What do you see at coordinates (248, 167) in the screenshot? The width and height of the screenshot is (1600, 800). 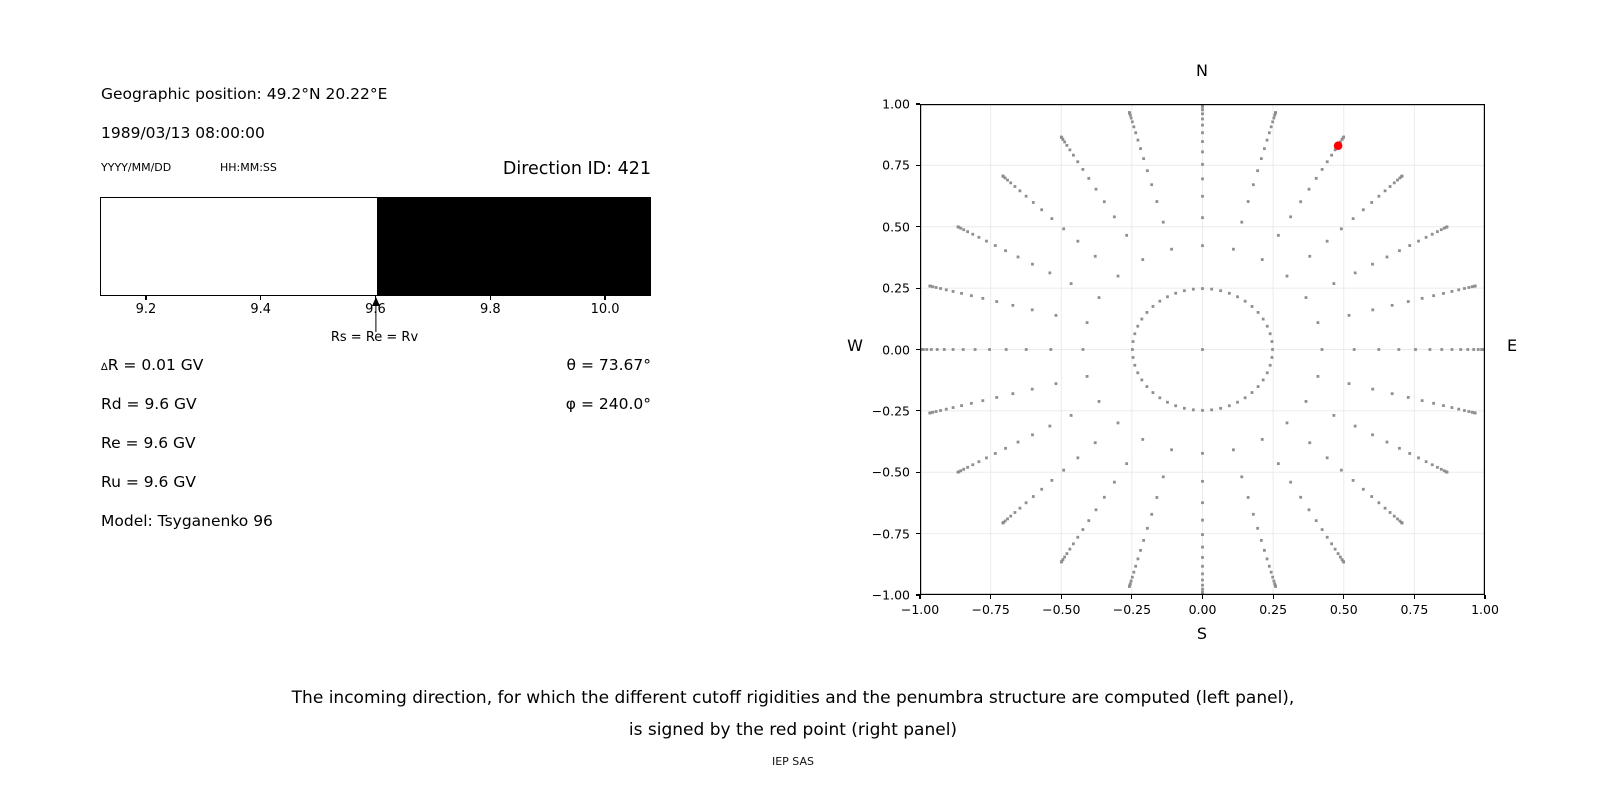 I see `time-format-label: HH:MM:SS` at bounding box center [248, 167].